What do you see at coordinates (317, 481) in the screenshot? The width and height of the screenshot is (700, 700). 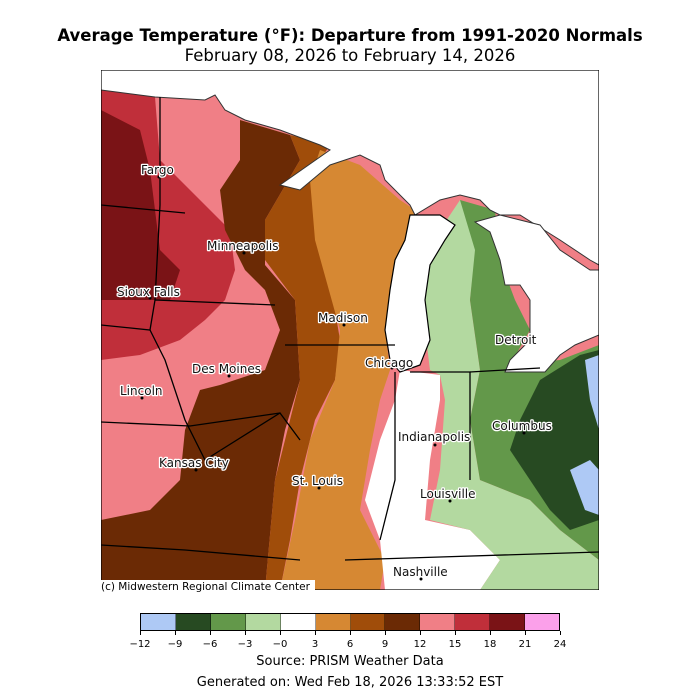 I see `city-label-st-louis: St. Louis` at bounding box center [317, 481].